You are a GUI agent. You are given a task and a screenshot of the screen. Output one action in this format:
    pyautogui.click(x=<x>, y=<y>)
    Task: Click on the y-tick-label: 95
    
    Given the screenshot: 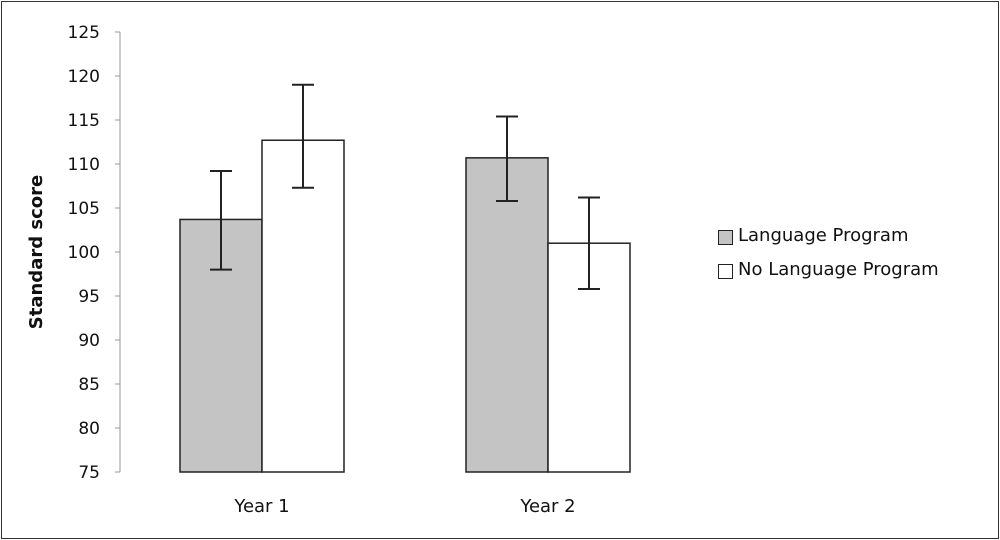 What is the action you would take?
    pyautogui.click(x=89, y=297)
    